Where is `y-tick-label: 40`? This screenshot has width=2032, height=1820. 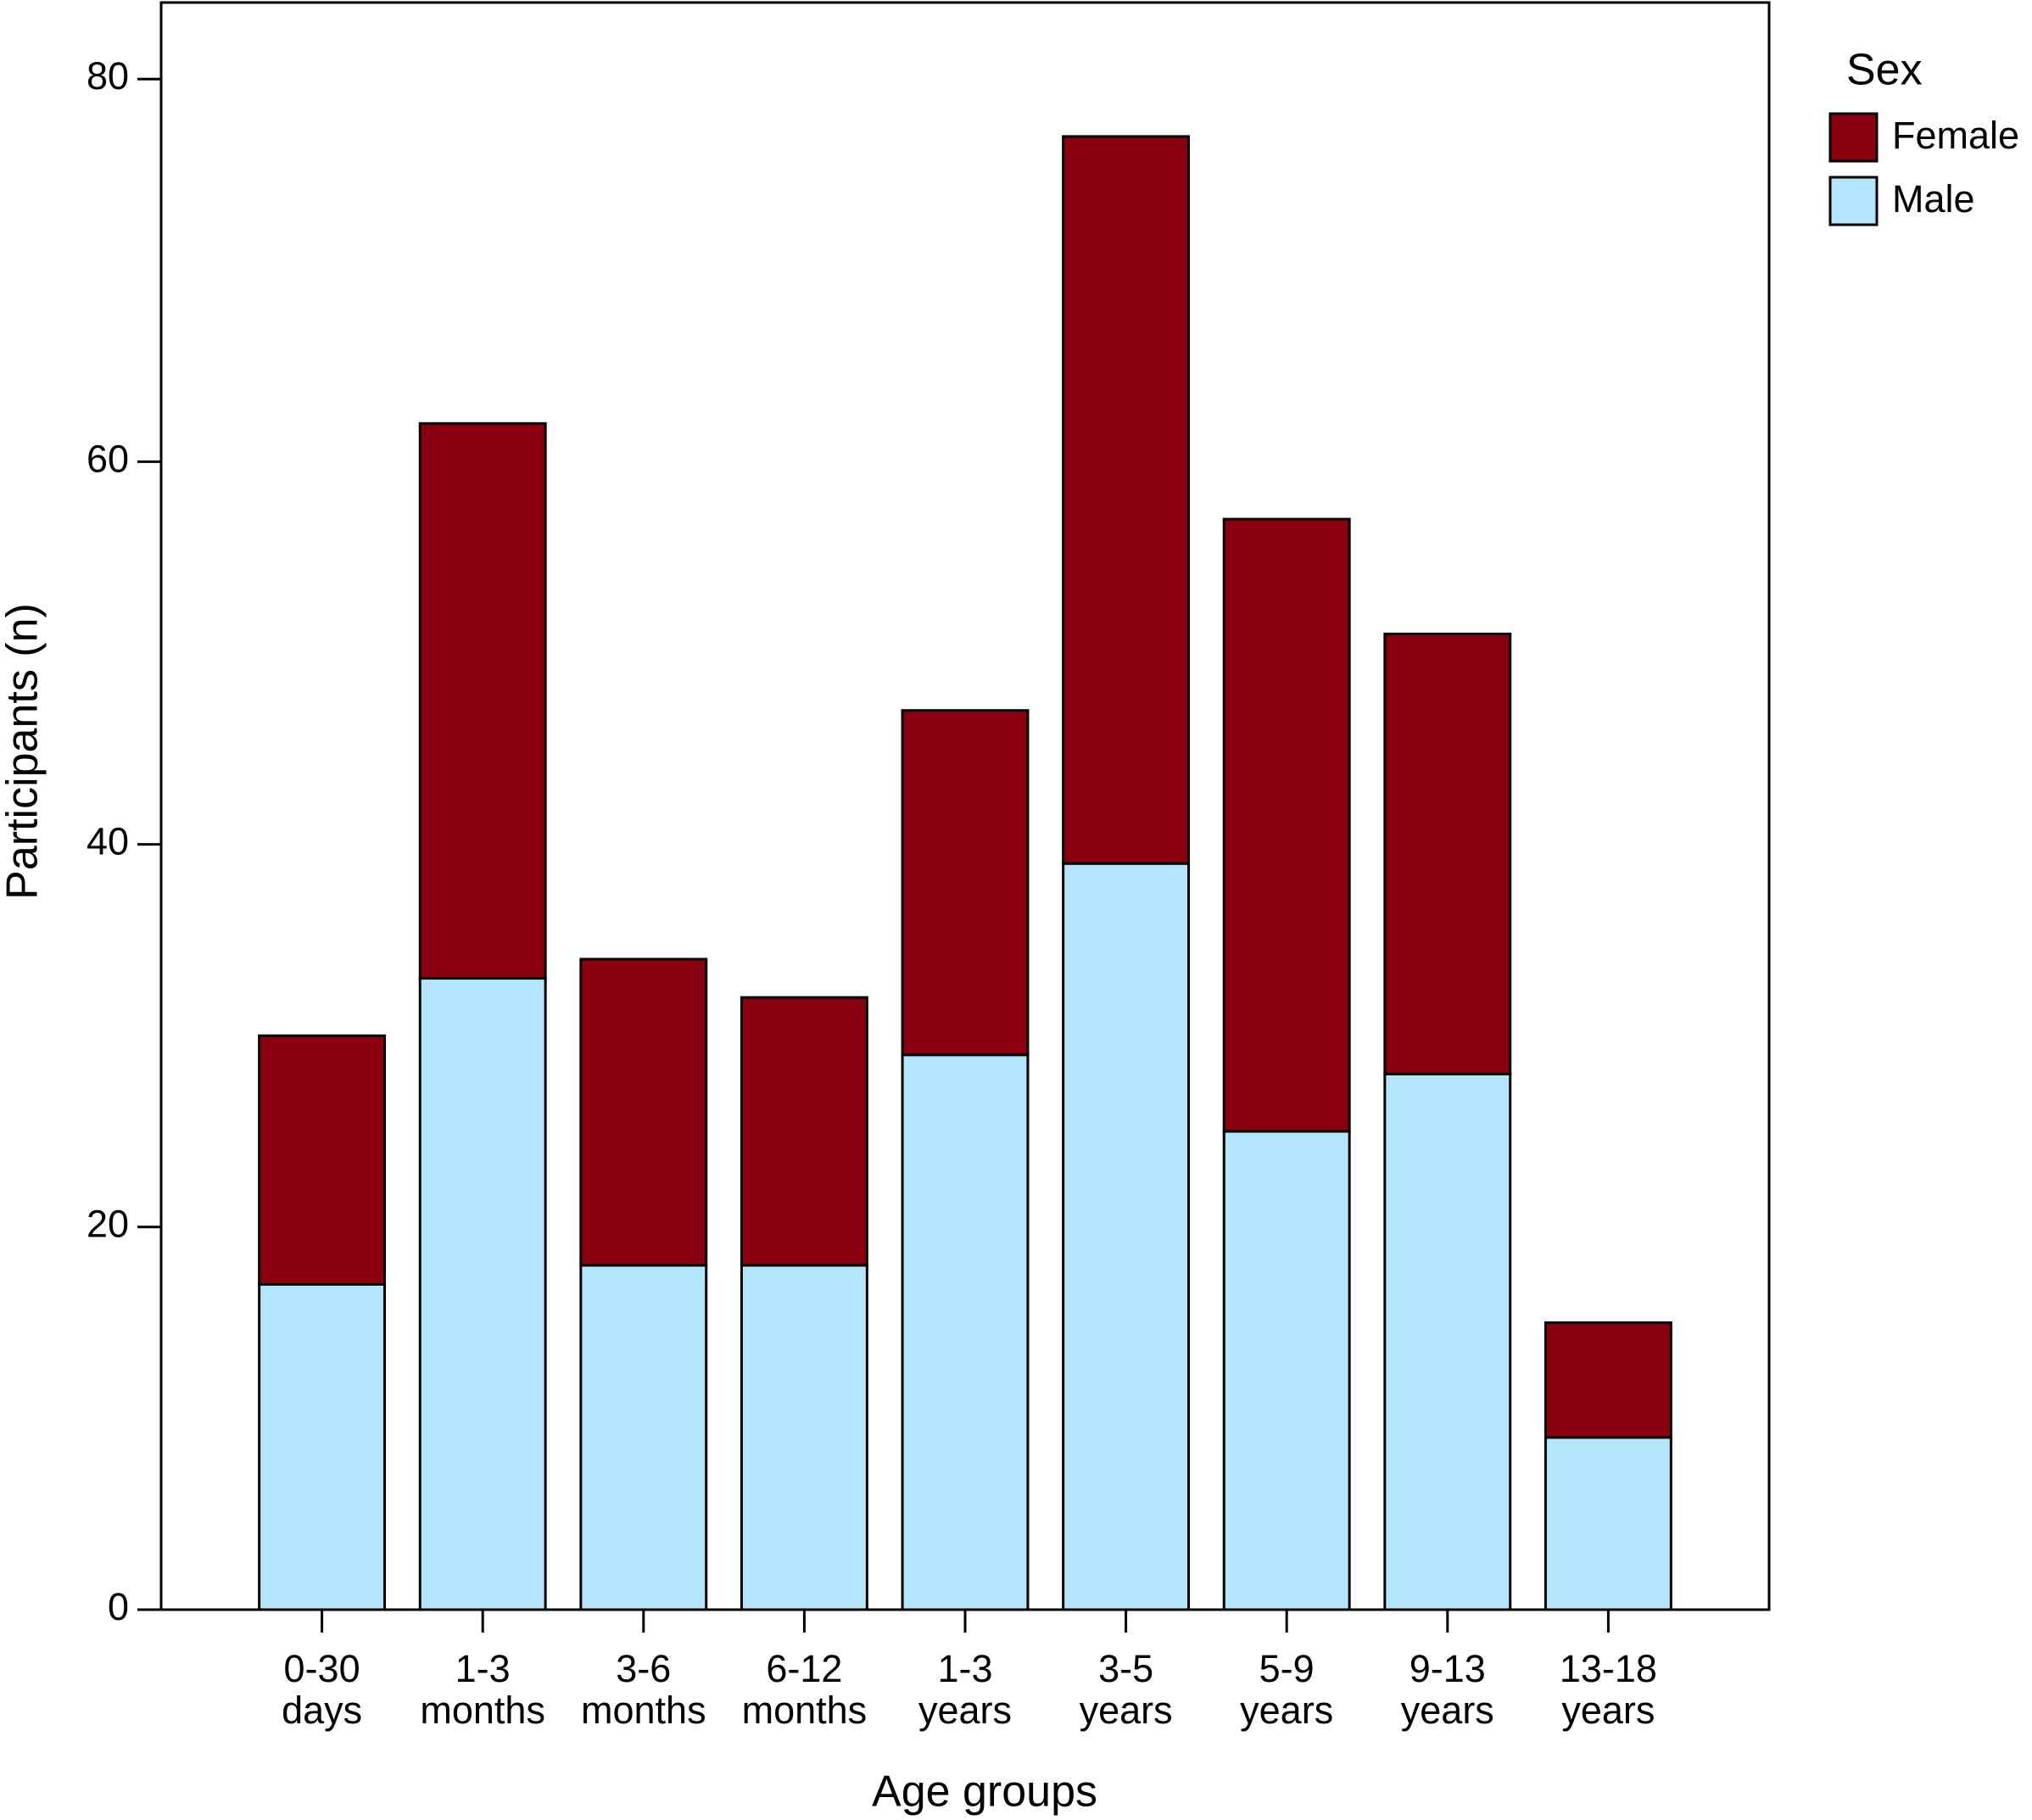
y-tick-label: 40 is located at coordinates (108, 841).